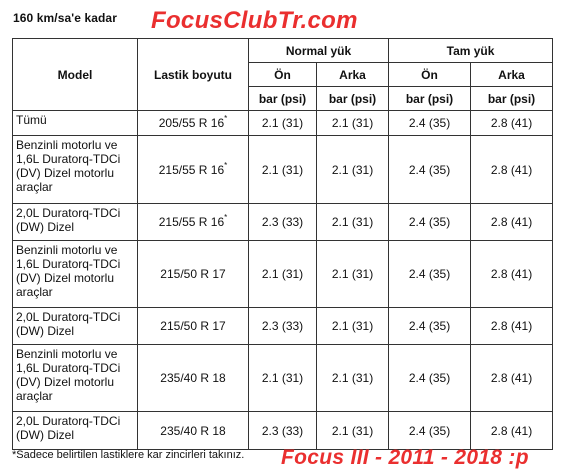 The image size is (569, 475). What do you see at coordinates (471, 50) in the screenshot?
I see `header-full-load: Tam yük` at bounding box center [471, 50].